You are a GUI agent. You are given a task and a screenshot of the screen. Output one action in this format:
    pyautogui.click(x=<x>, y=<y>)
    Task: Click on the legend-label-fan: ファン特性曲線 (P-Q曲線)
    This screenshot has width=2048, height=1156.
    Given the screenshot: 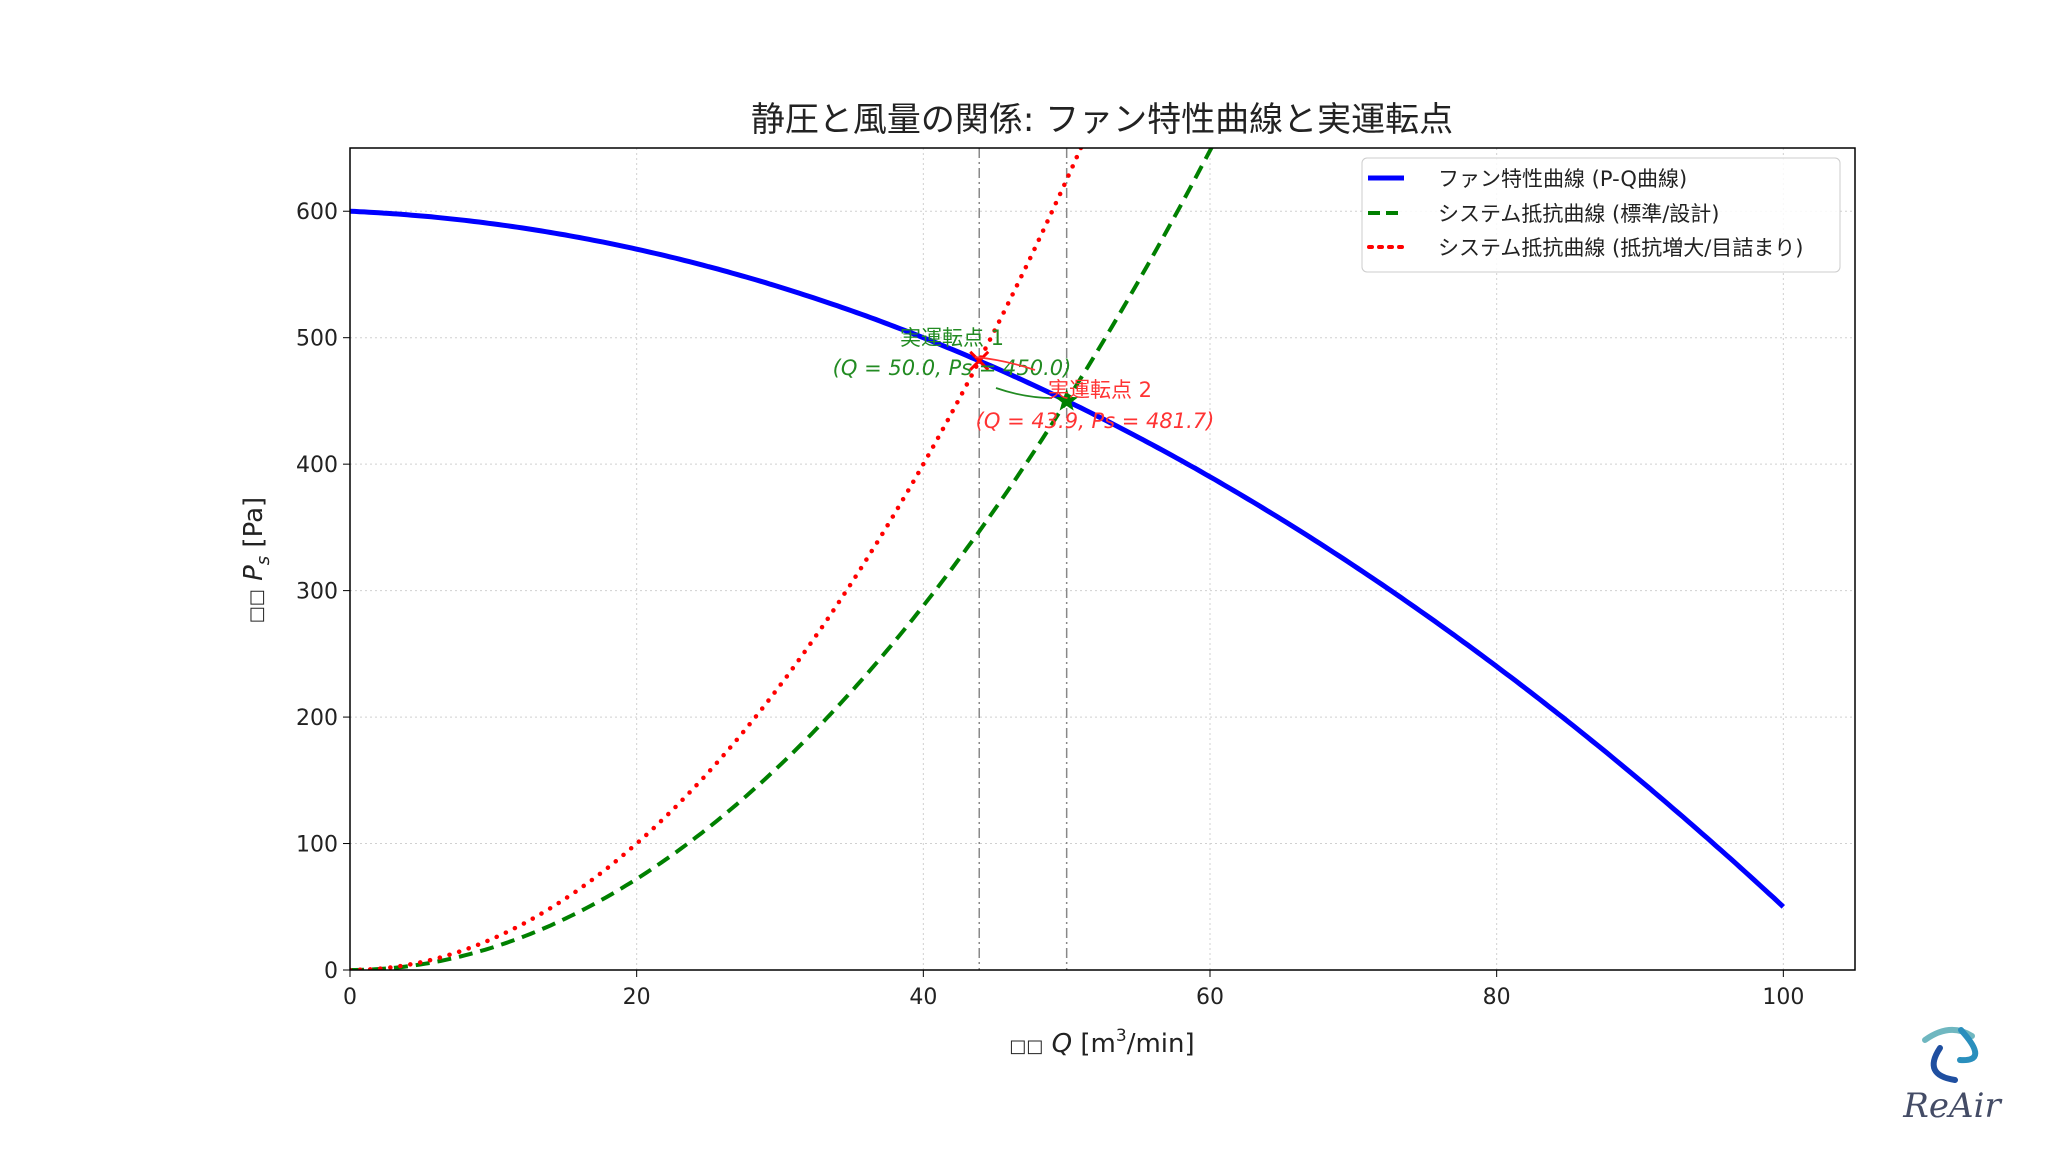 What is the action you would take?
    pyautogui.click(x=1562, y=179)
    